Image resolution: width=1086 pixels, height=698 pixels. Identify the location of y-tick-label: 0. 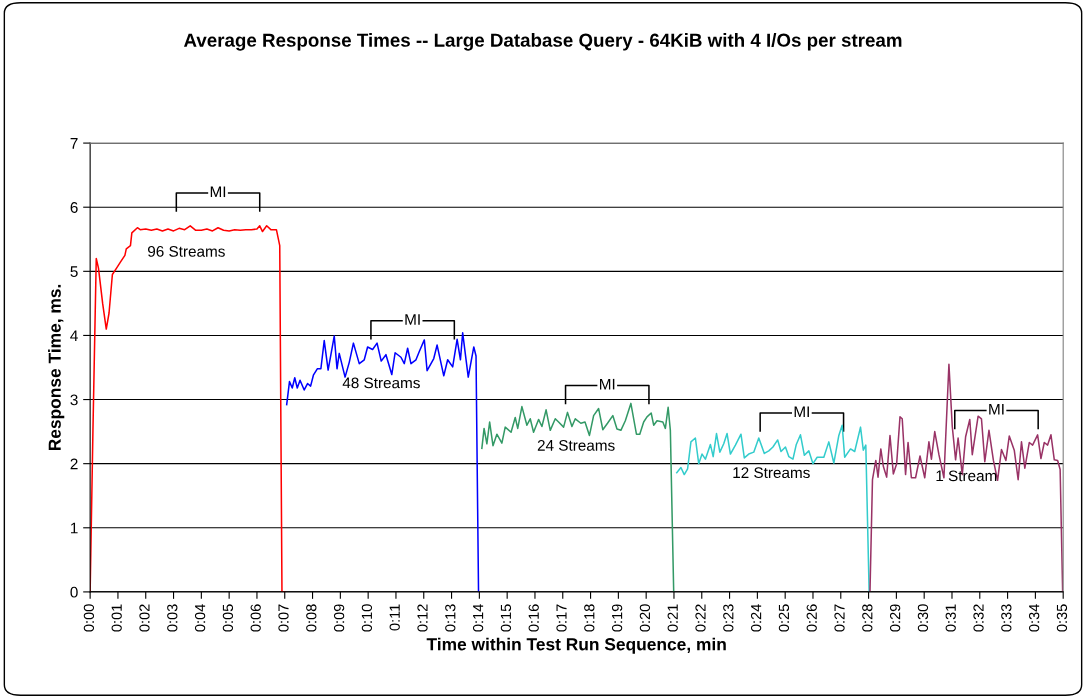
(74, 592).